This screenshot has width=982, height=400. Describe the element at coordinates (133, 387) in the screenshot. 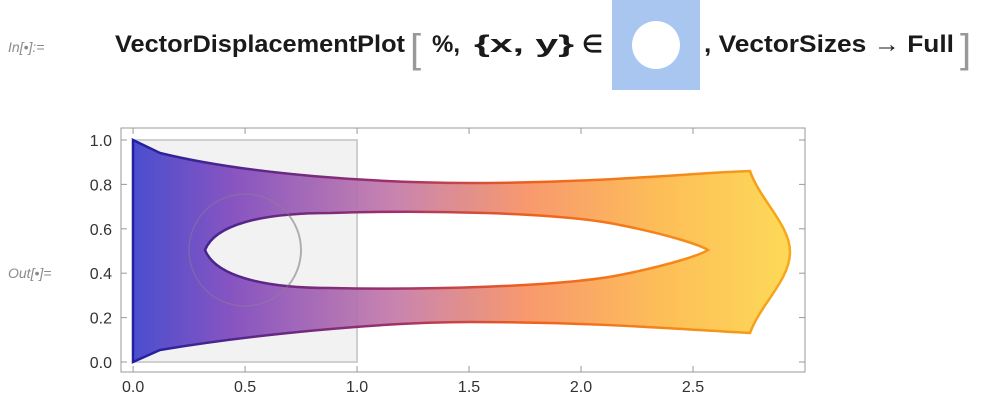

I see `x-tick-label: 0.0` at that location.